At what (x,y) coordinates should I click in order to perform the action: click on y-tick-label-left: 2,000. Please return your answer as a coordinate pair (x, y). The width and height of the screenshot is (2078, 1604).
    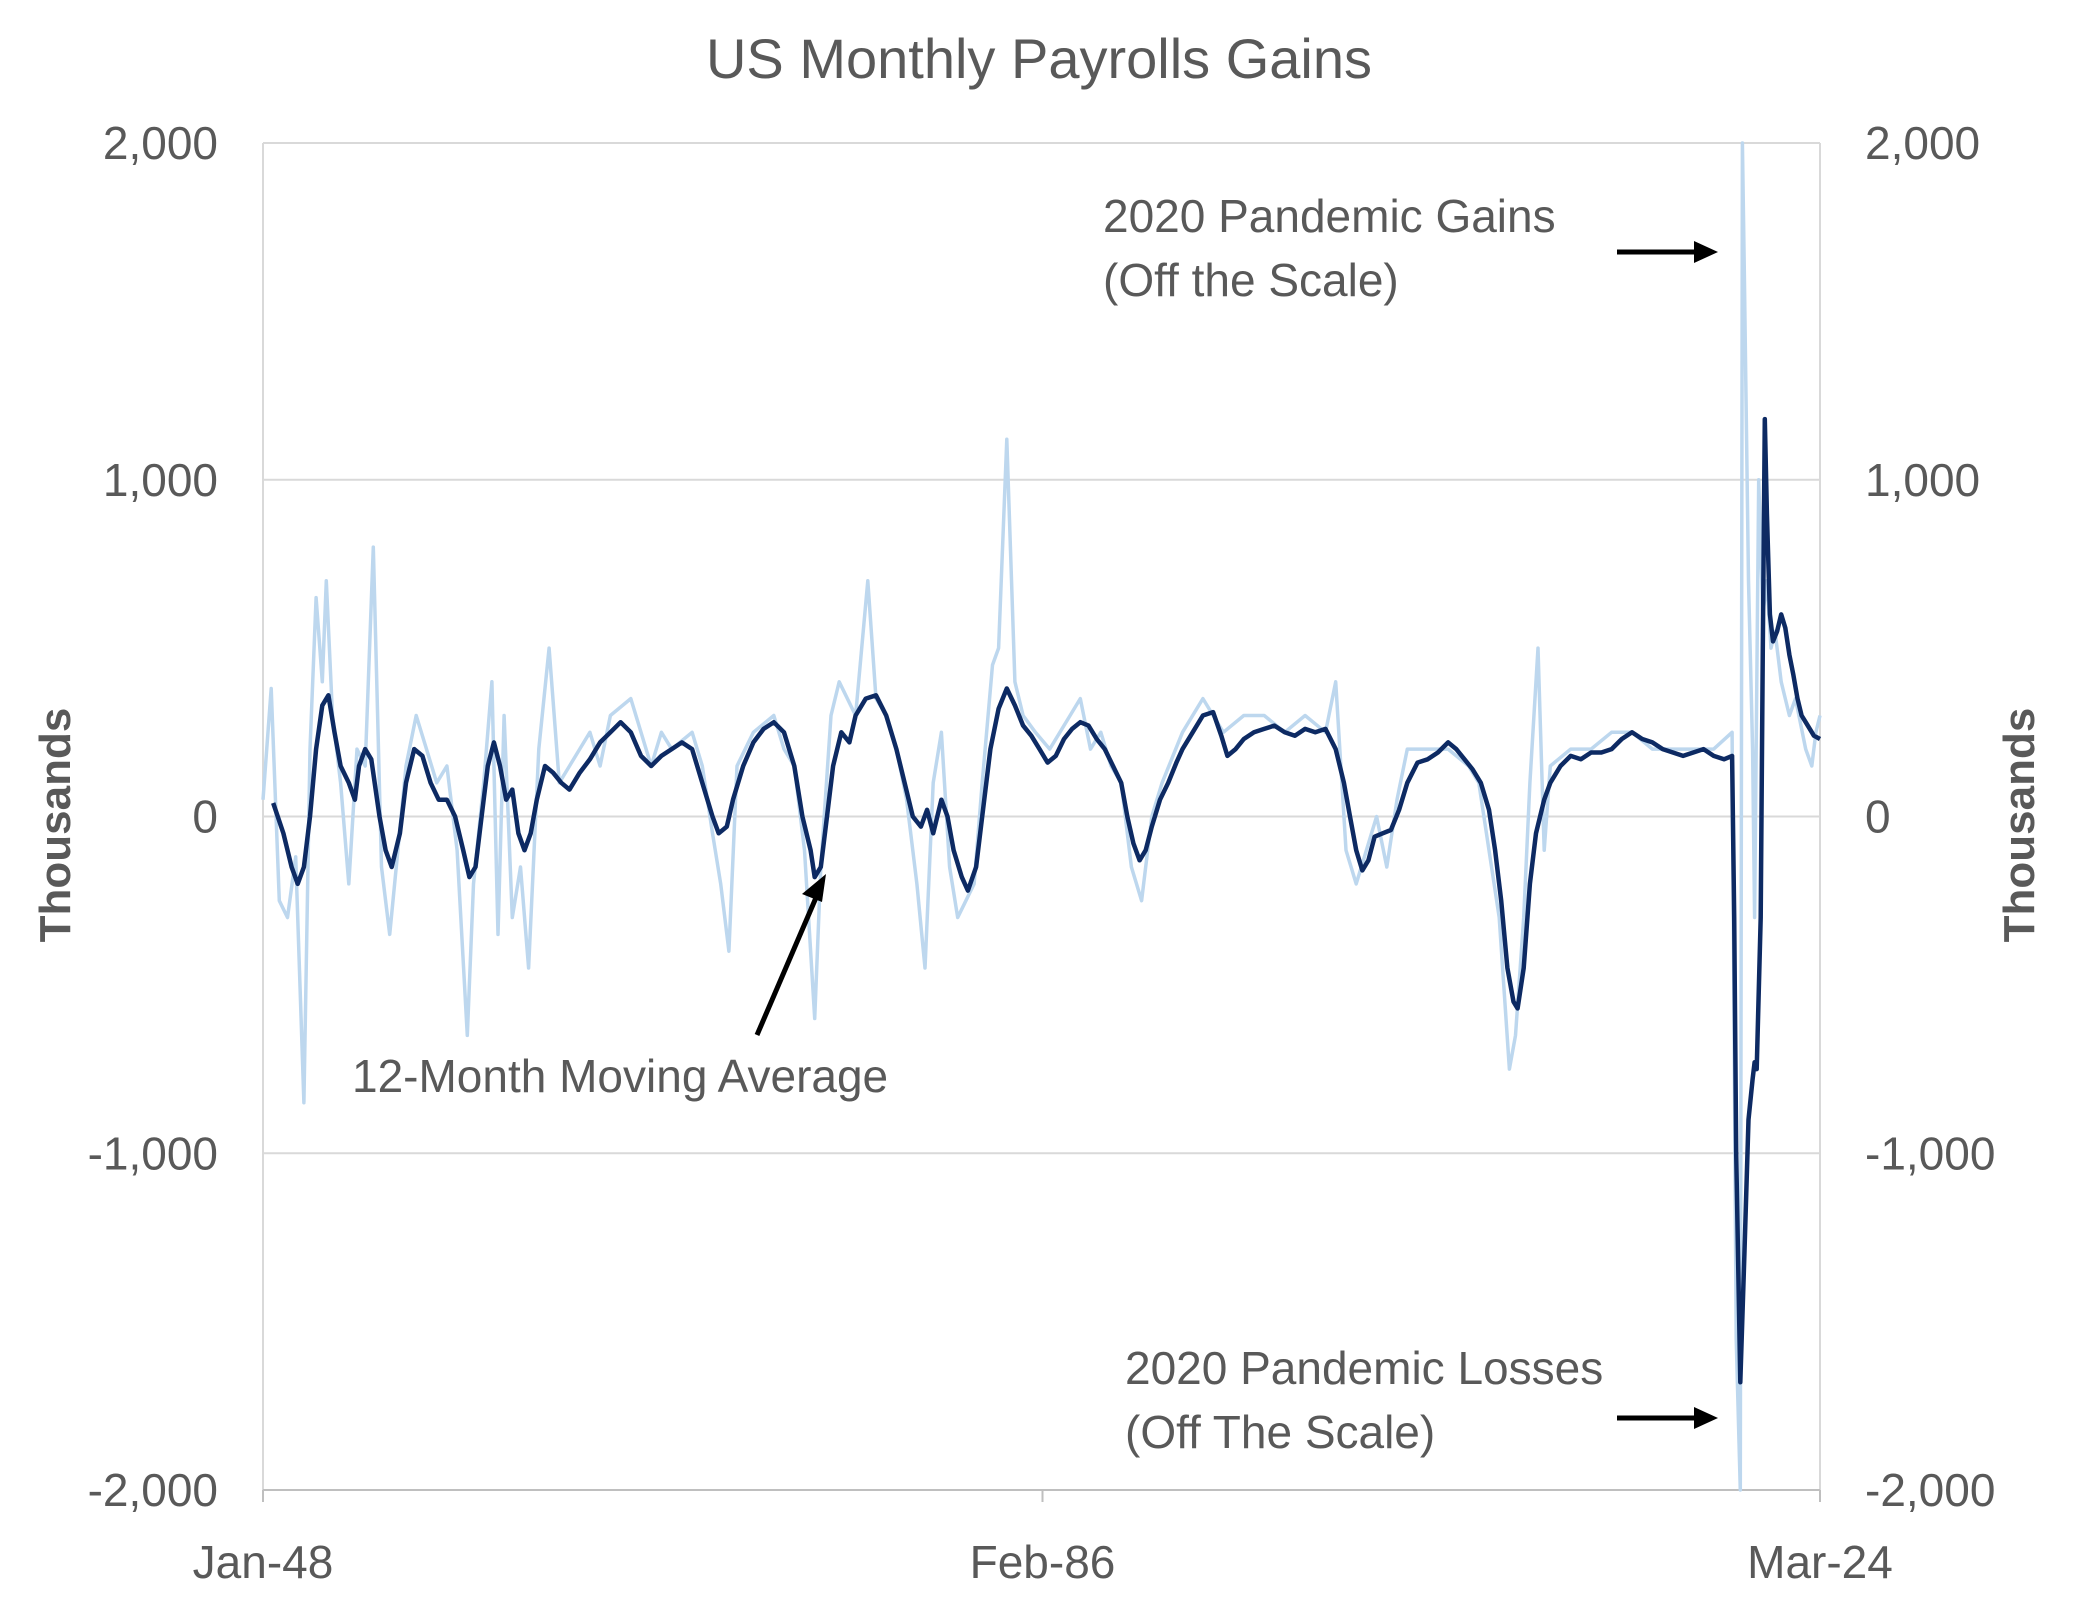
    Looking at the image, I should click on (160, 143).